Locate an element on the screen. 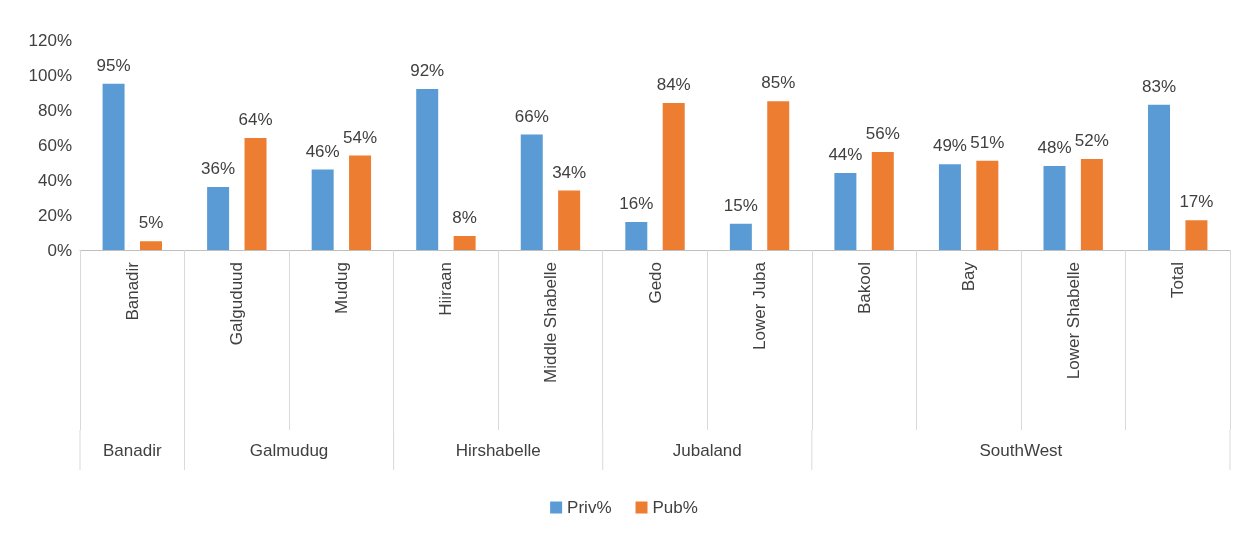  data-label: 34% is located at coordinates (569, 172).